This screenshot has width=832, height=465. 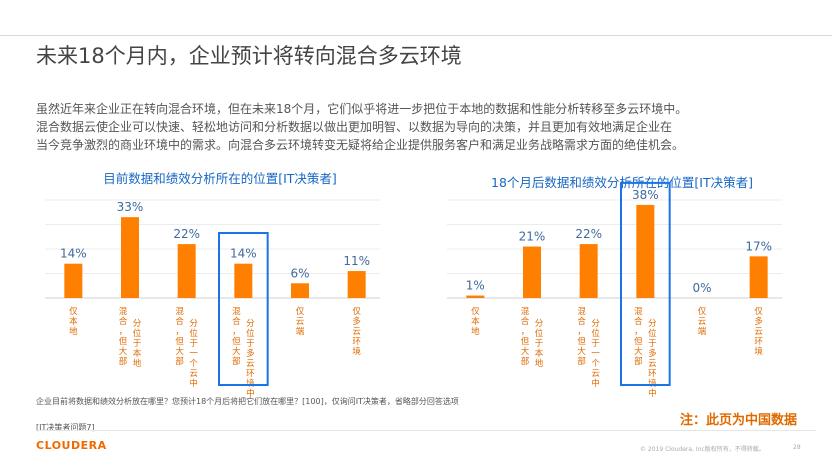 I want to click on data-label: 33%, so click(x=130, y=207).